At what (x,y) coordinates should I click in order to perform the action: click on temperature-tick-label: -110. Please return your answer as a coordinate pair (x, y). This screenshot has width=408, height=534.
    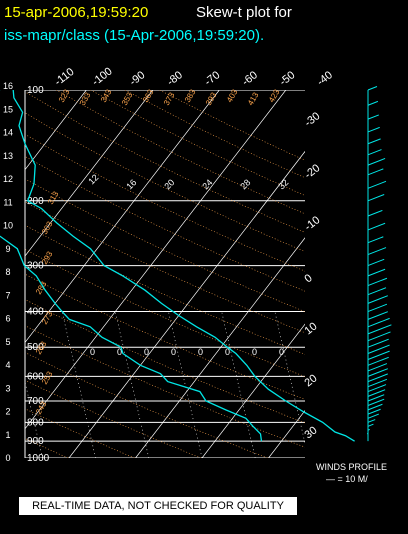
    Looking at the image, I should click on (64, 77).